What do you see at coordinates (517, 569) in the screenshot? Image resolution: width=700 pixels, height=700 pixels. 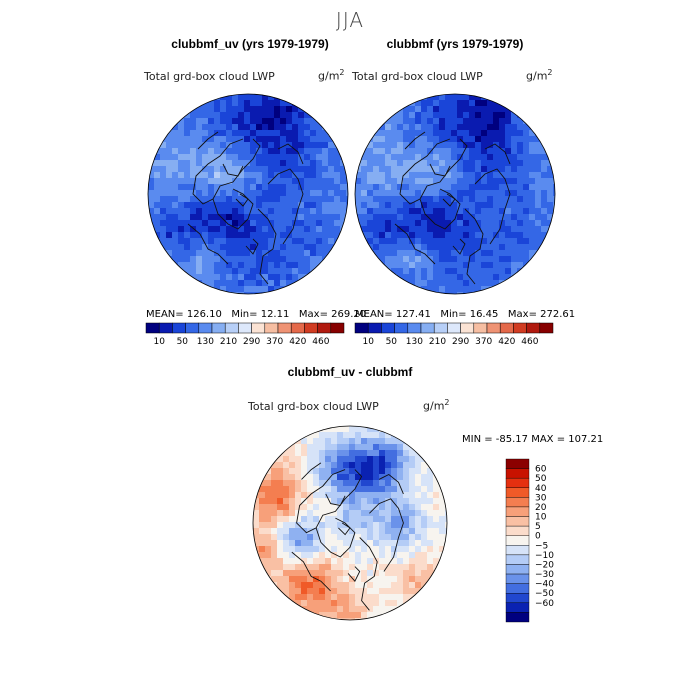 I see `colorbar-3-swatch` at bounding box center [517, 569].